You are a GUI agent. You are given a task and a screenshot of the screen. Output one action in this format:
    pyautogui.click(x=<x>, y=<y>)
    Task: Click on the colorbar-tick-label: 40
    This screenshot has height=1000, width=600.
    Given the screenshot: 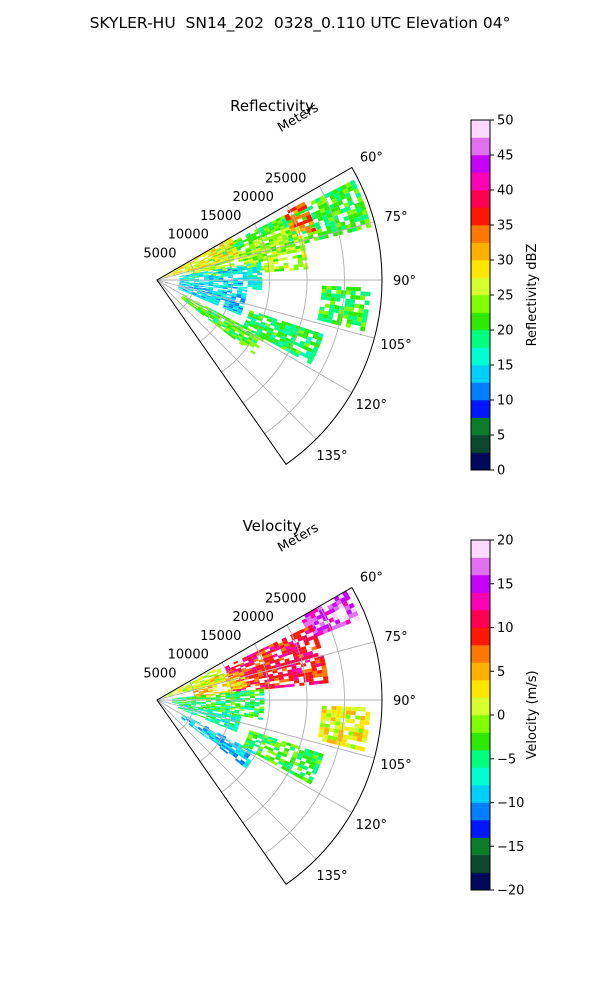 What is the action you would take?
    pyautogui.click(x=505, y=191)
    